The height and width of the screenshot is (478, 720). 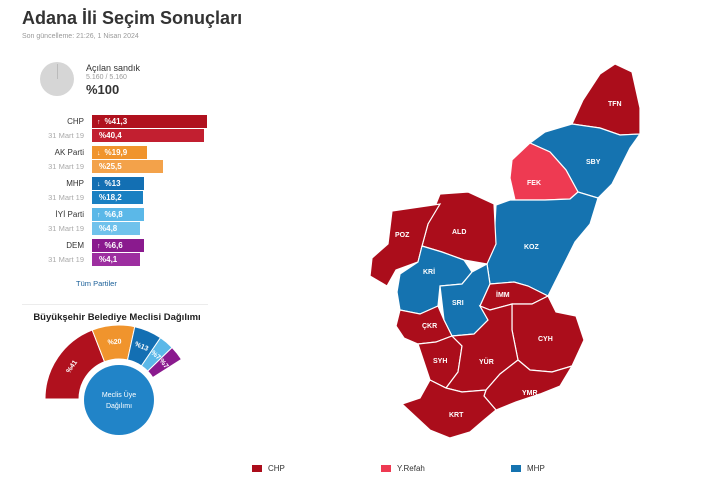 I want to click on party-bar-mhp: ↓ %13, so click(x=118, y=183).